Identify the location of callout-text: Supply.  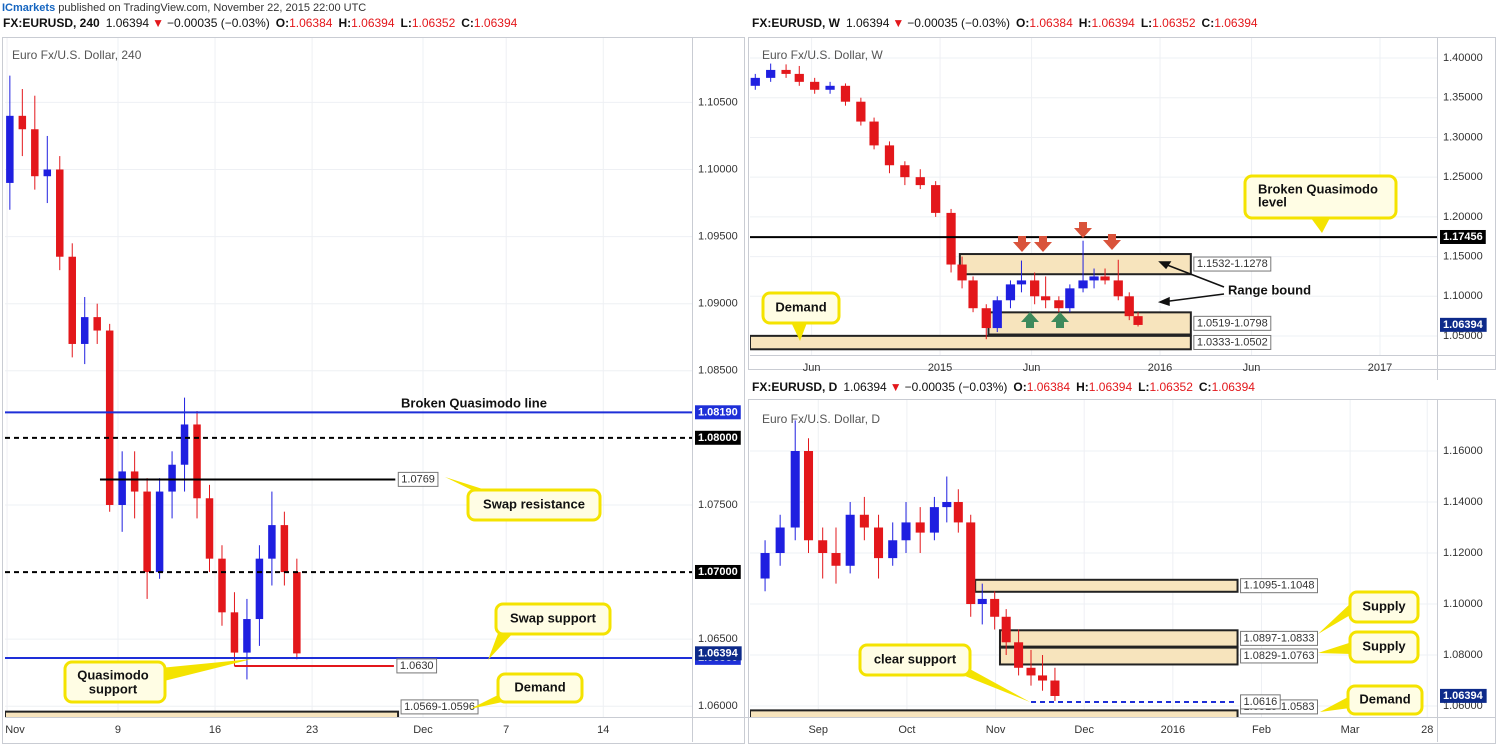
(1384, 605).